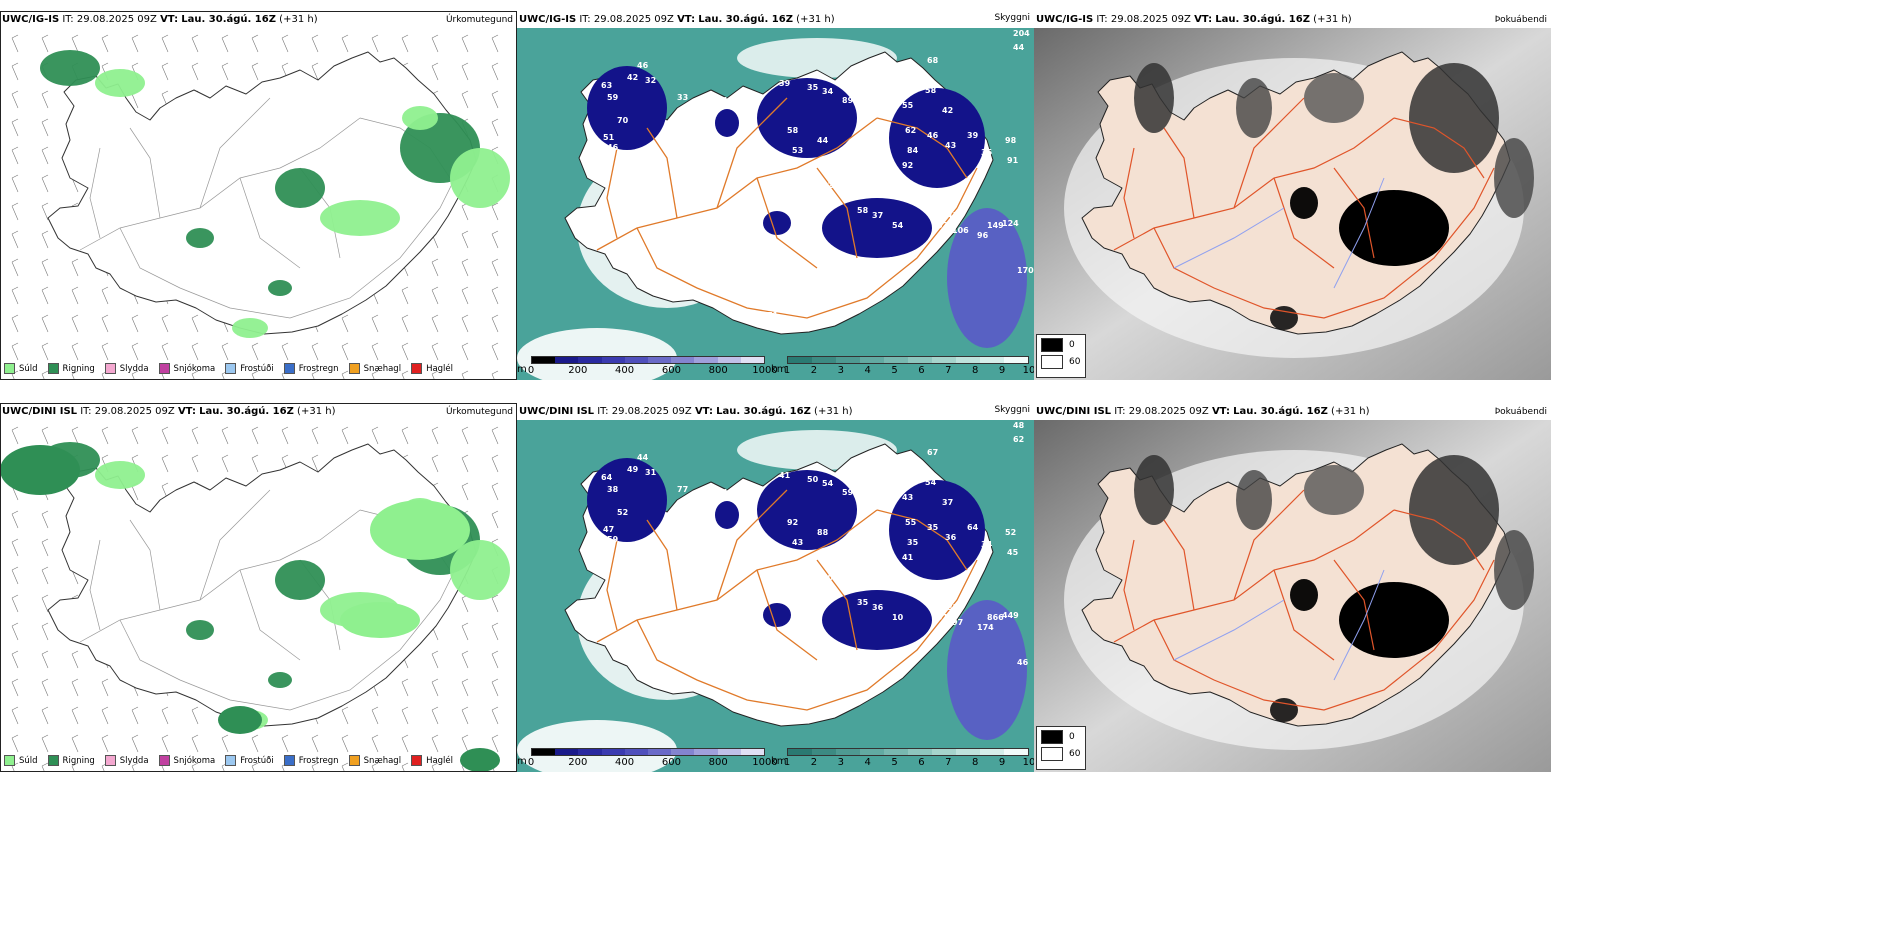  I want to click on legend-label: Súld, so click(28, 760).